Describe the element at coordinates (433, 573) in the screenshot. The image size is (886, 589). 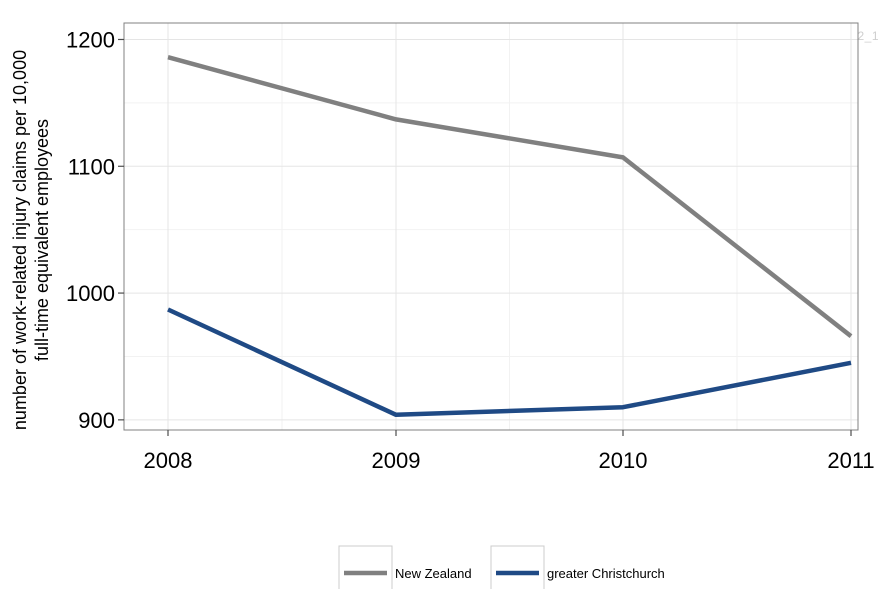
I see `legend-label: New Zealand` at that location.